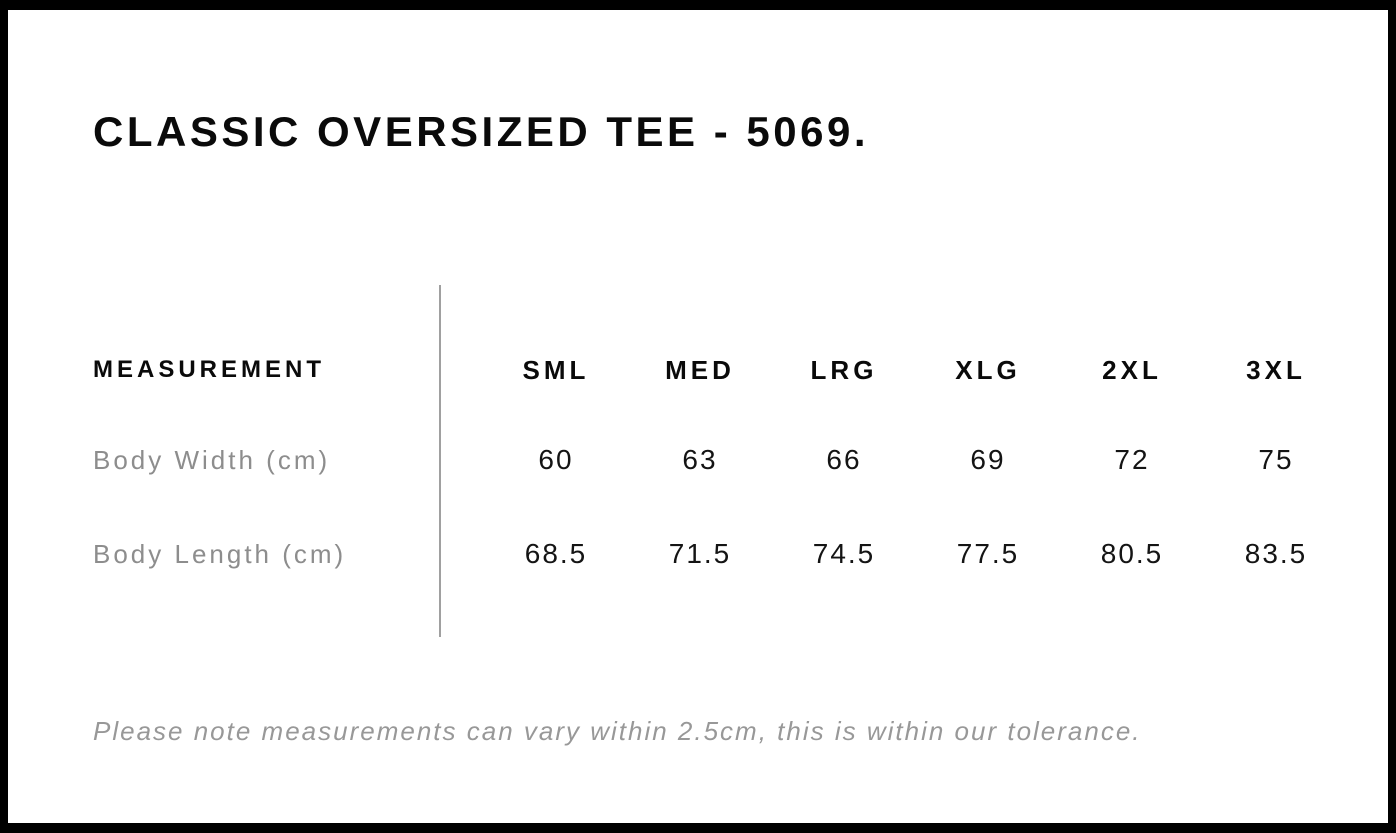 This screenshot has height=833, width=1396. I want to click on body-width-value-med: 63, so click(700, 459).